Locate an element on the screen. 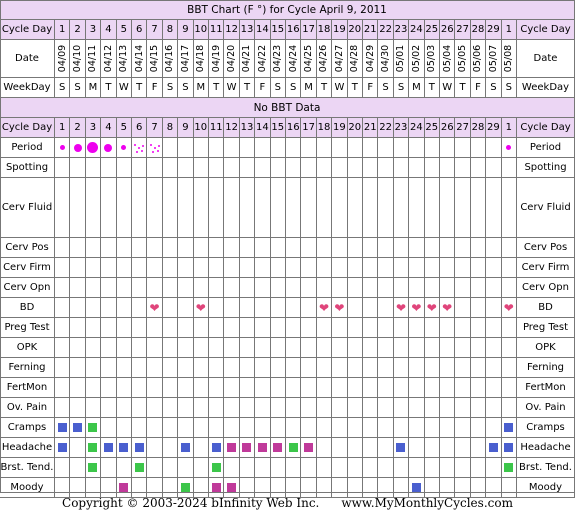 This screenshot has width=575, height=513. row-brst-tend-cell is located at coordinates (417, 468).